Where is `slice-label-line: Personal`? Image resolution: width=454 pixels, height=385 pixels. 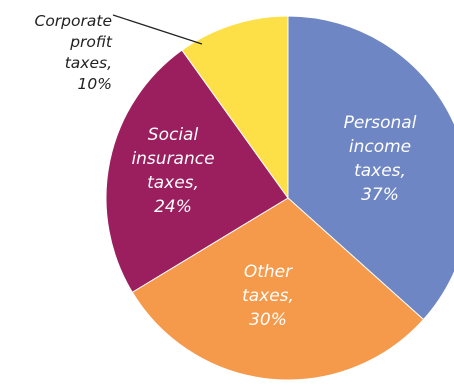
slice-label-line: Personal is located at coordinates (380, 123).